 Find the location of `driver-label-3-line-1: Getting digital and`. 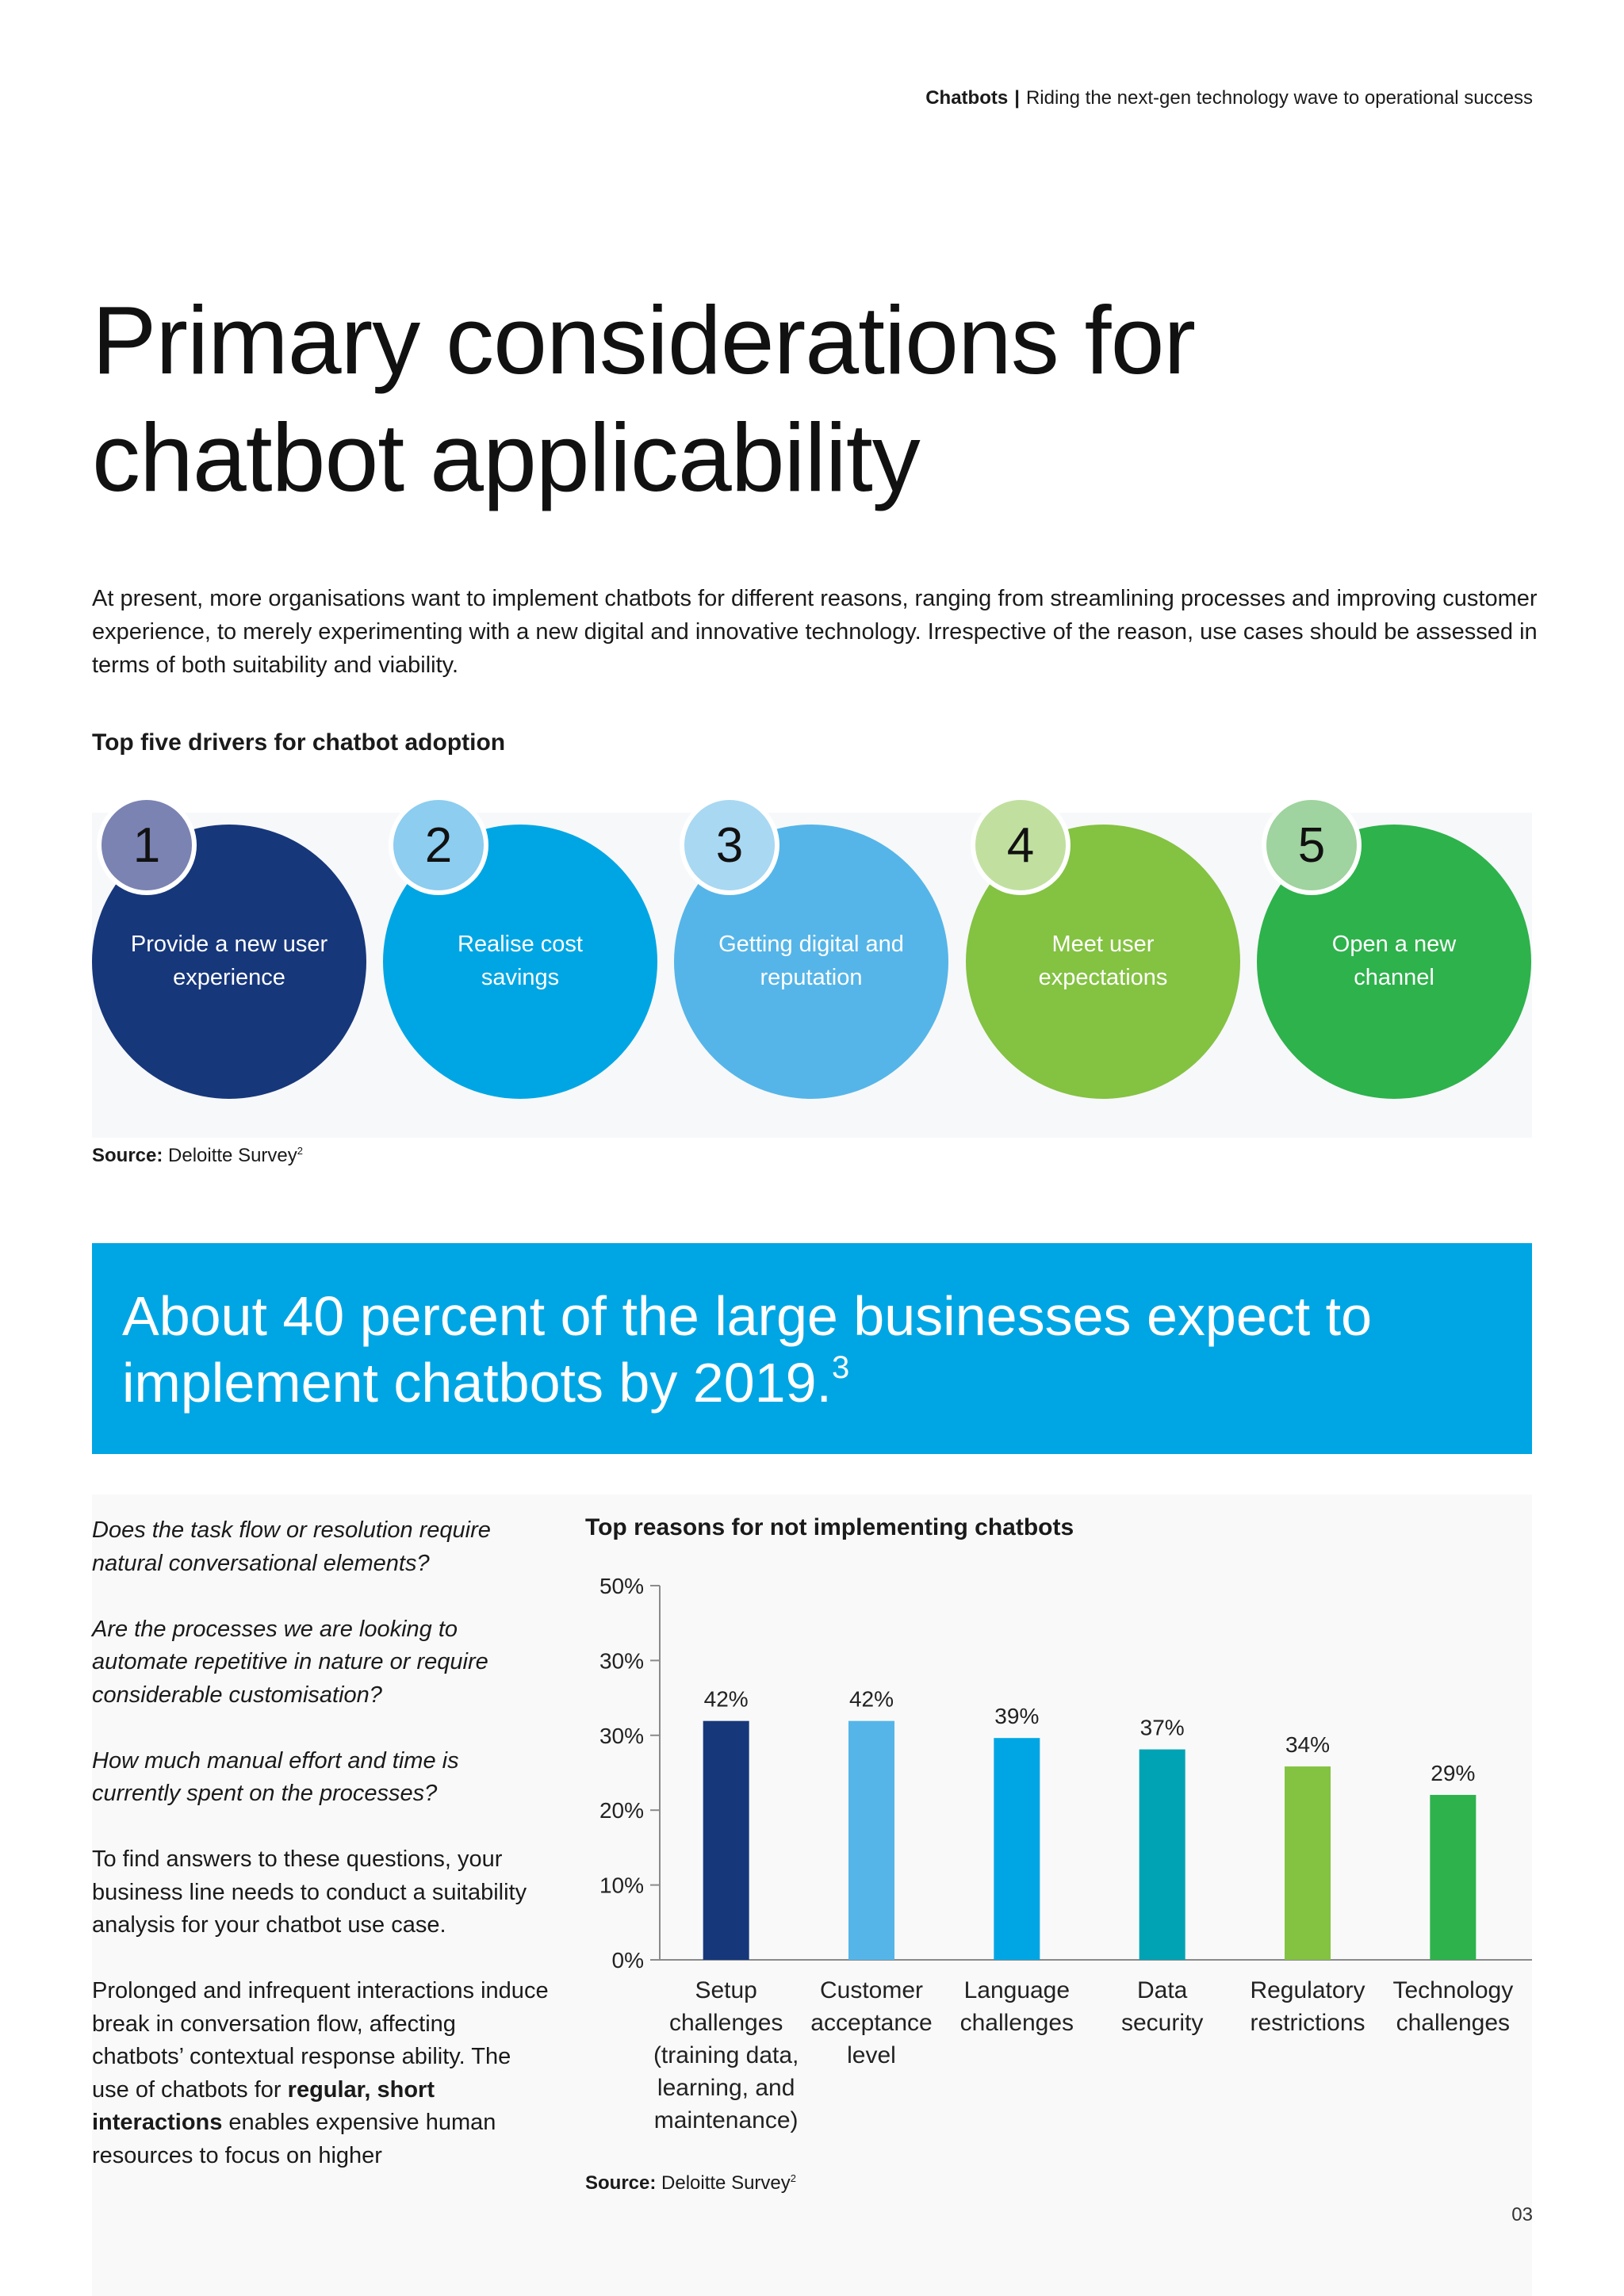

driver-label-3-line-1: Getting digital and is located at coordinates (811, 945).